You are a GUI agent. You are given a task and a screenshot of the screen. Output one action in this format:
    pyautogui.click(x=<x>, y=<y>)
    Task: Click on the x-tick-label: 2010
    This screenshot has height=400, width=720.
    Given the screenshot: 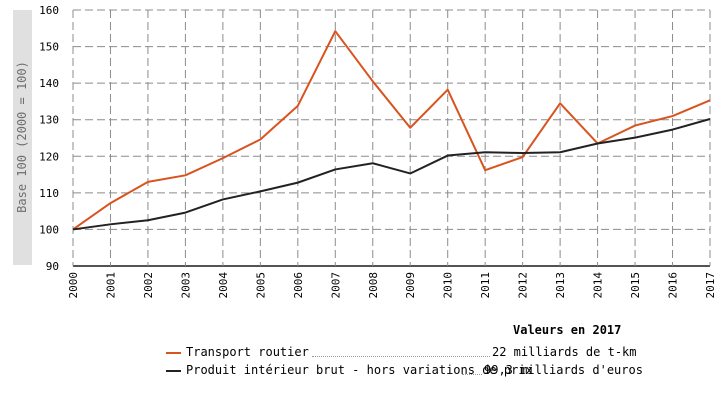 What is the action you would take?
    pyautogui.click(x=448, y=285)
    